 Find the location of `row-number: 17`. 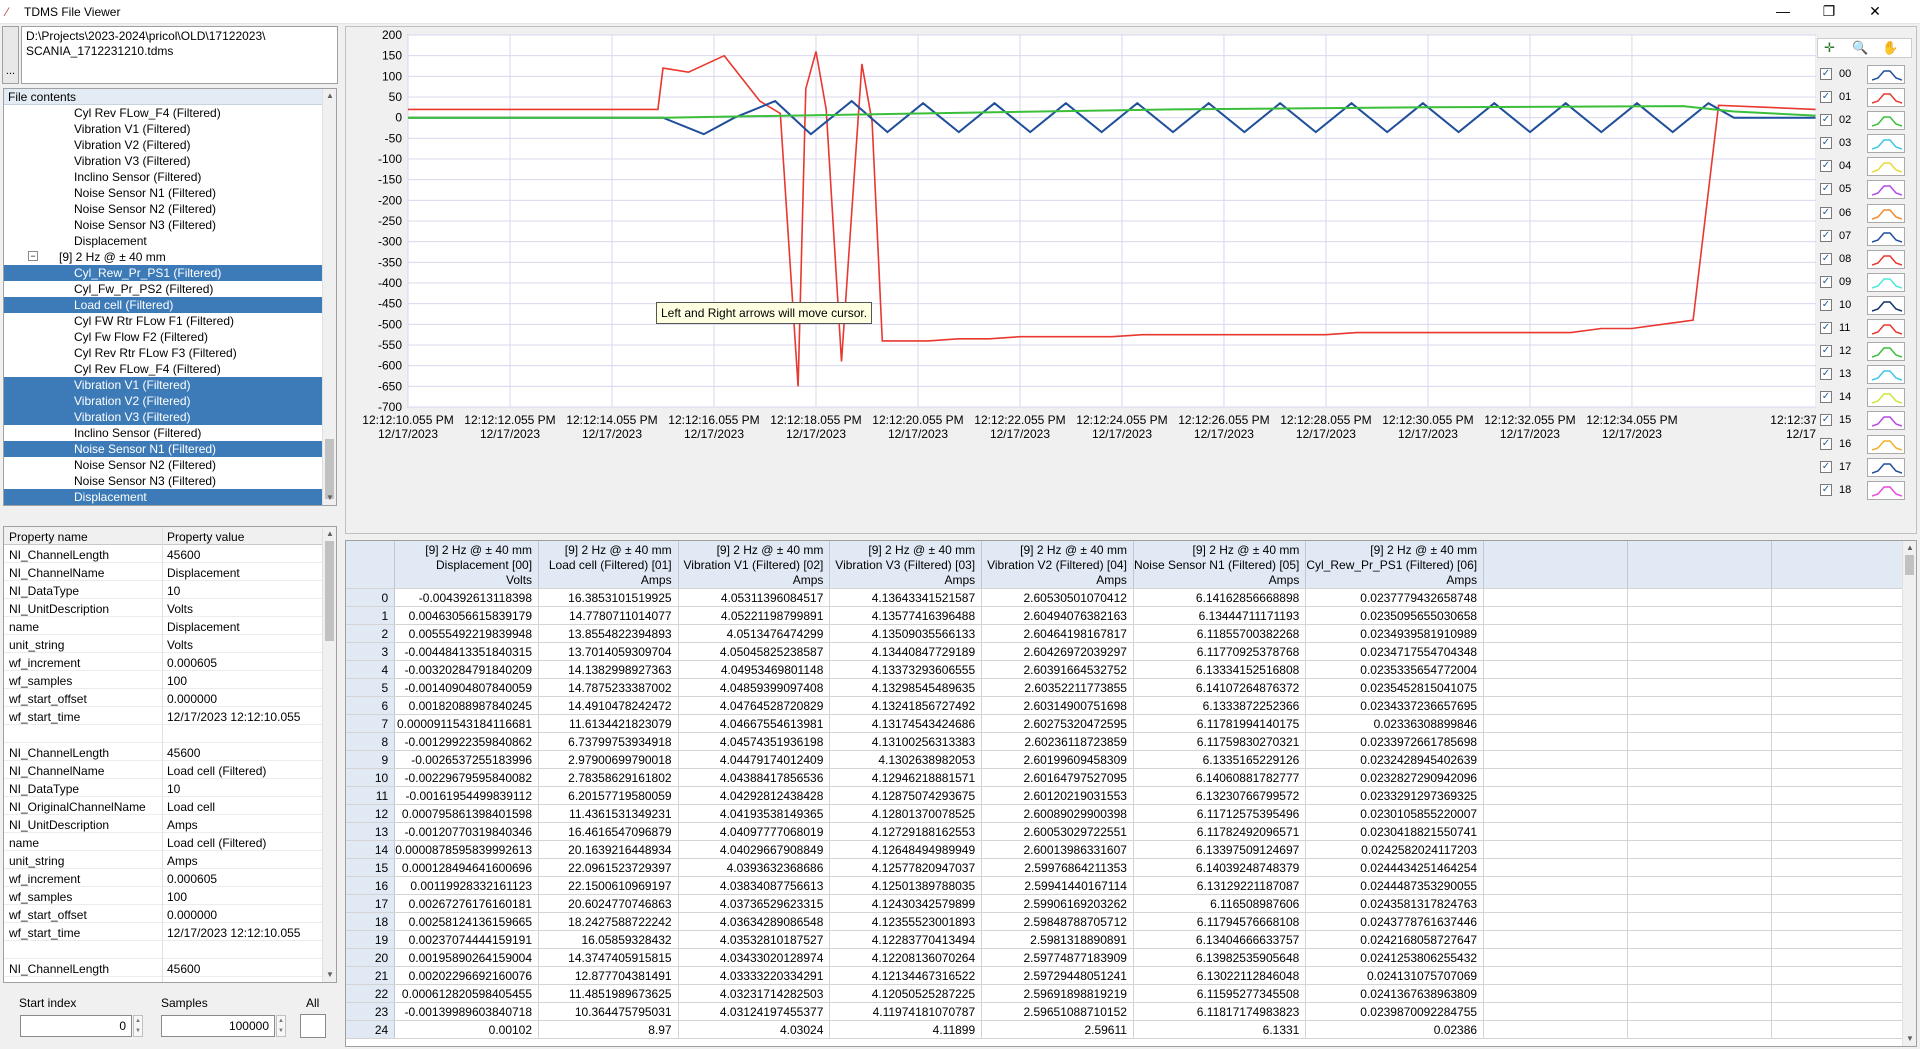

row-number: 17 is located at coordinates (371, 903).